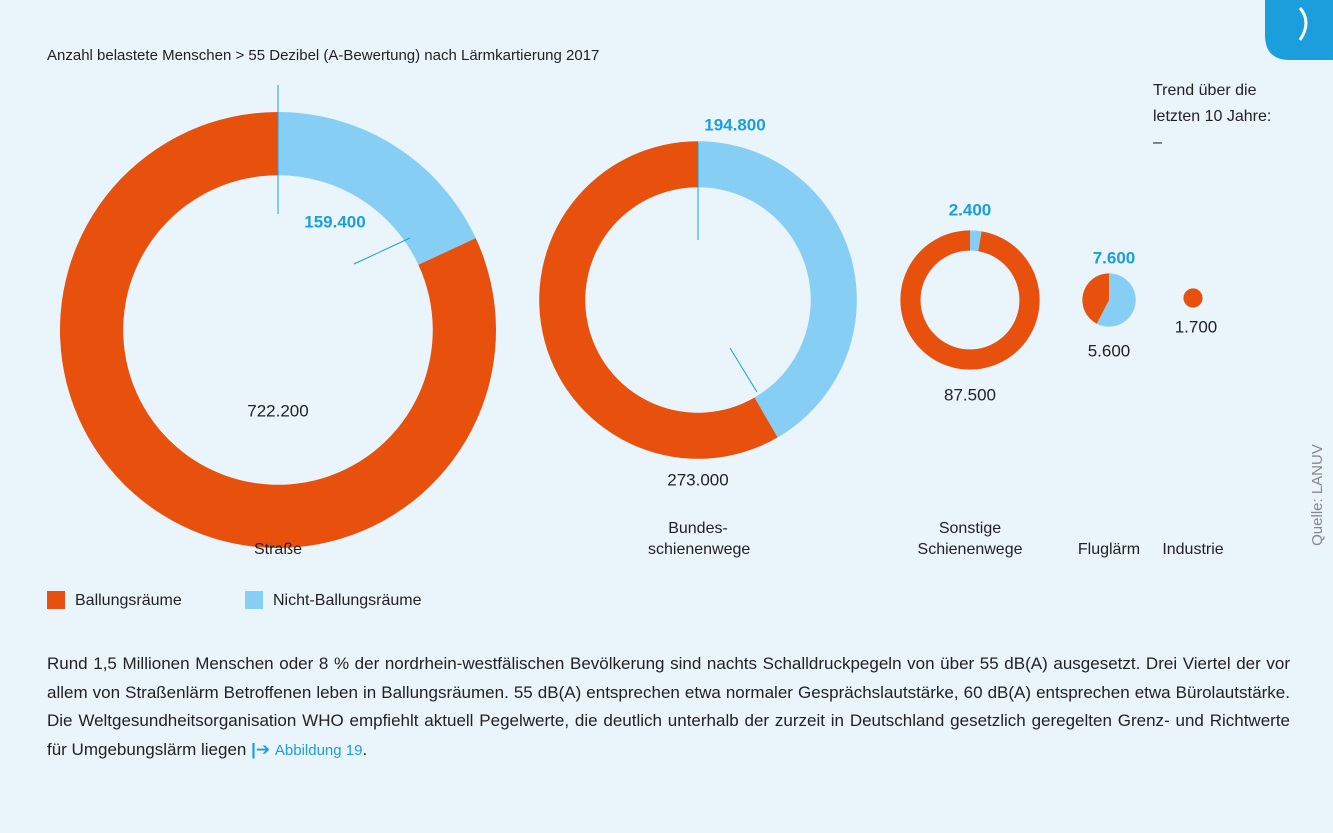 The width and height of the screenshot is (1333, 833). I want to click on value-label: 194.800, so click(734, 124).